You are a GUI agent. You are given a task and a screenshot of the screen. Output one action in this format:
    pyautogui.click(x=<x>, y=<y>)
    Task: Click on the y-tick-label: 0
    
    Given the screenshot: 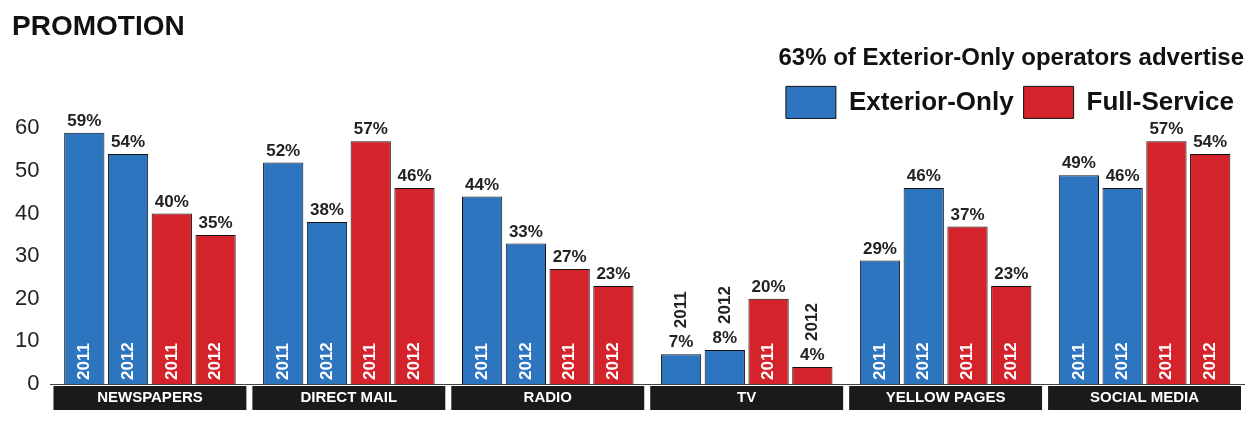 What is the action you would take?
    pyautogui.click(x=33, y=383)
    